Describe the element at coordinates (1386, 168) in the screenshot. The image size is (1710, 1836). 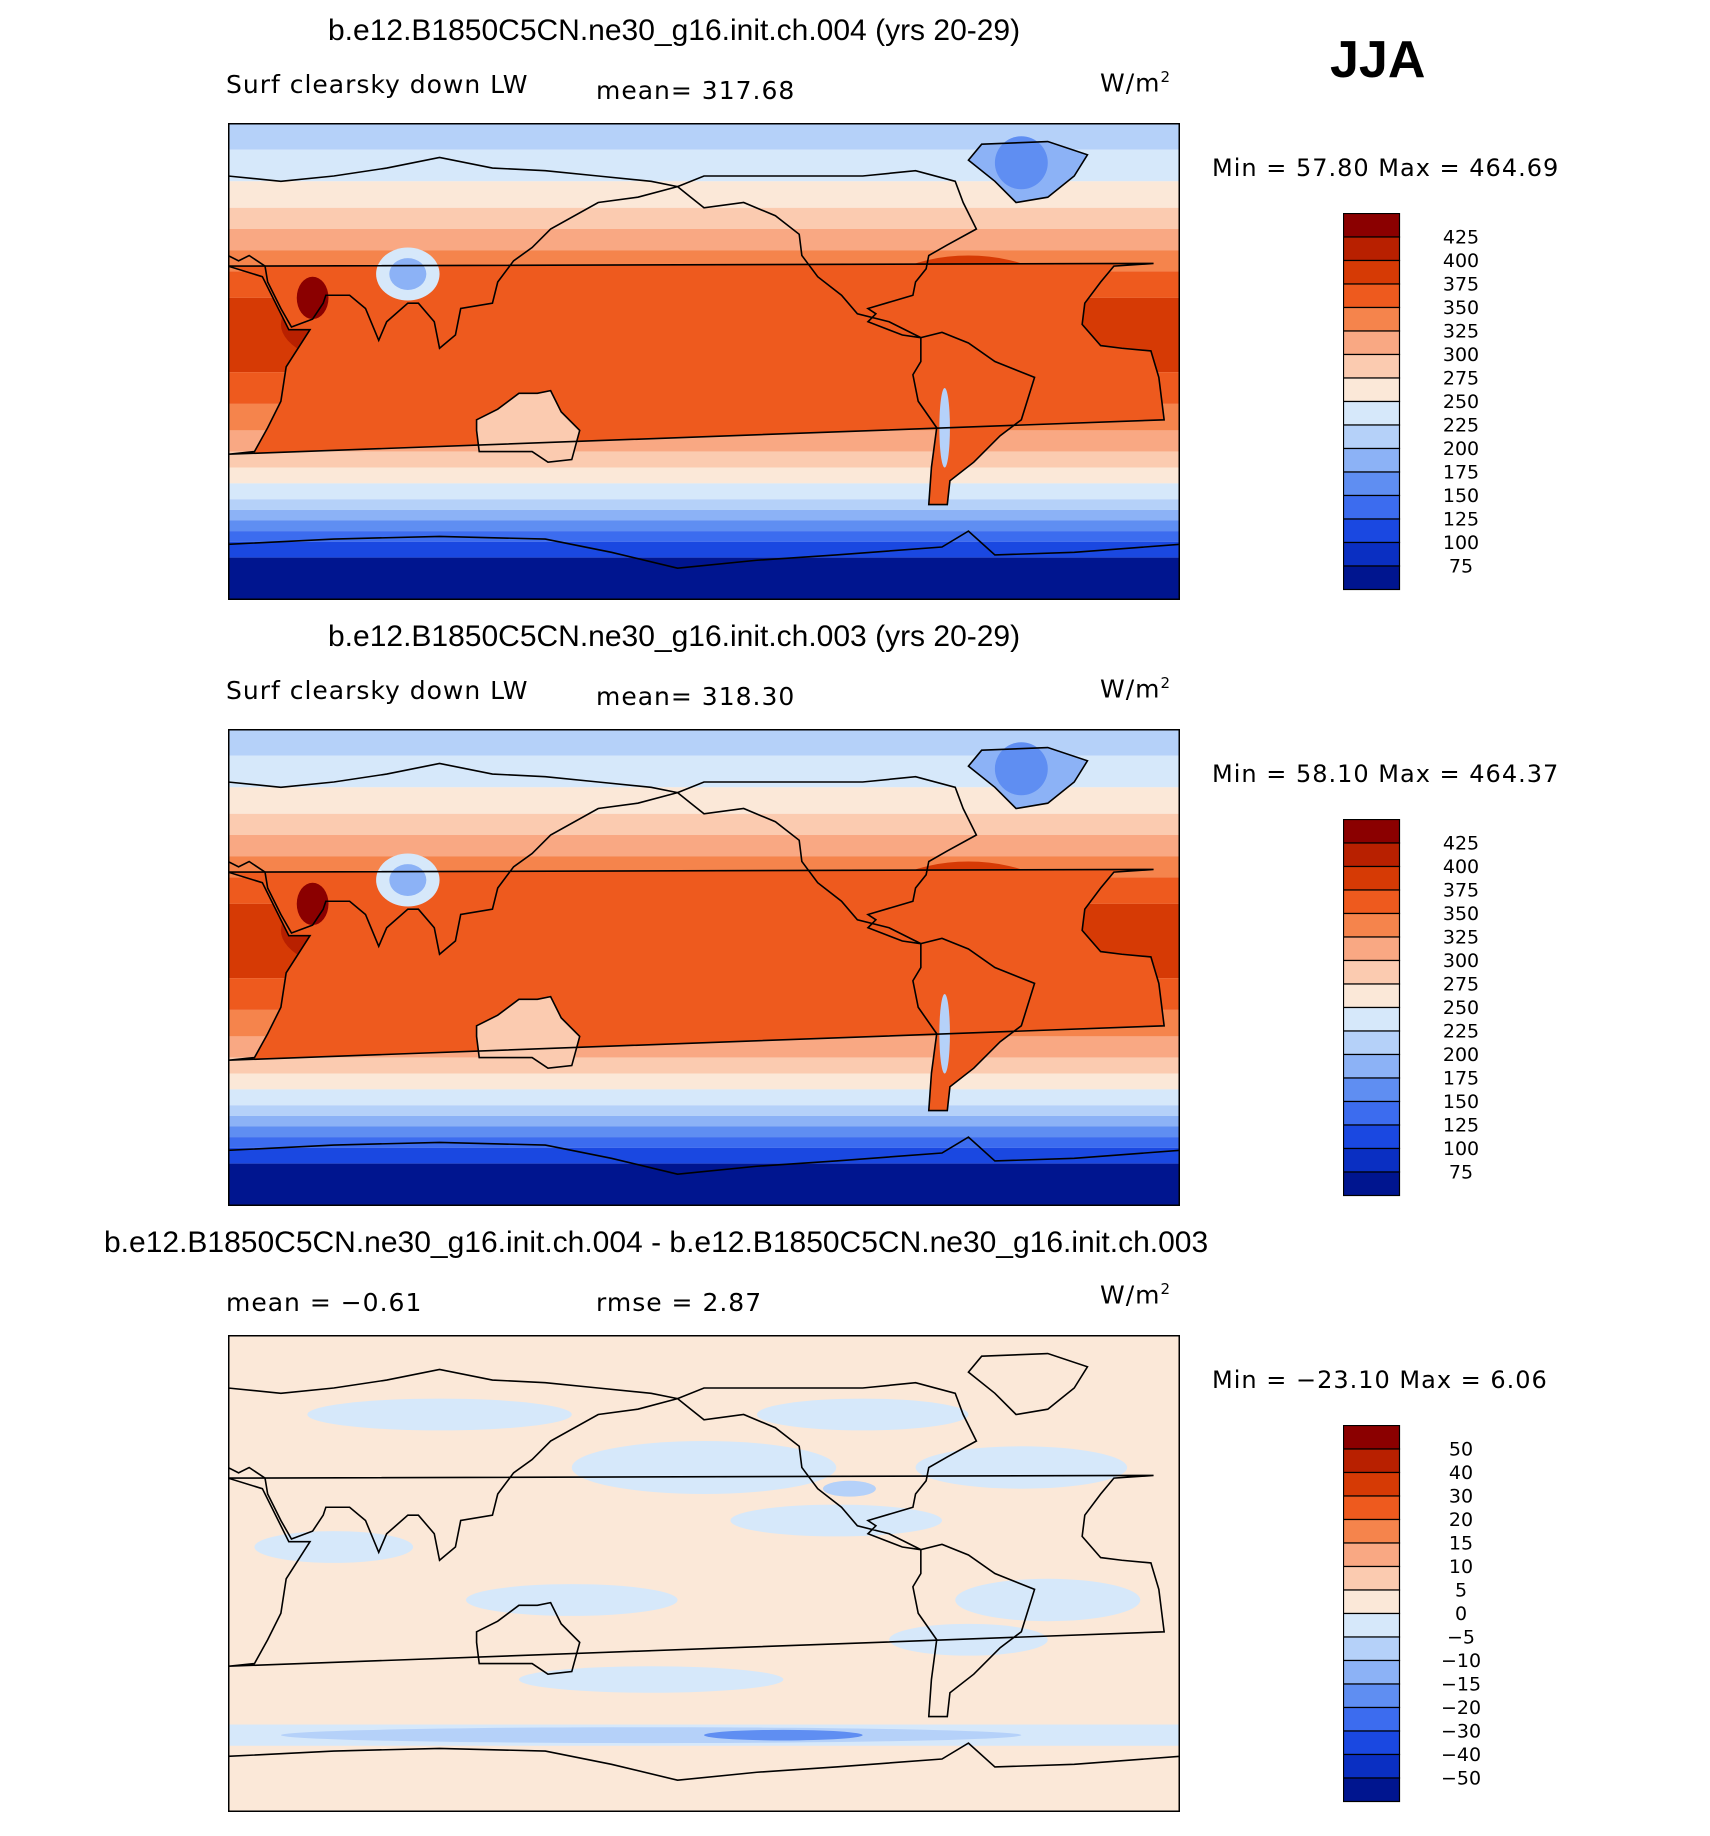
I see `panel-1-minmax: Min = 57.80 Max = 464.69` at that location.